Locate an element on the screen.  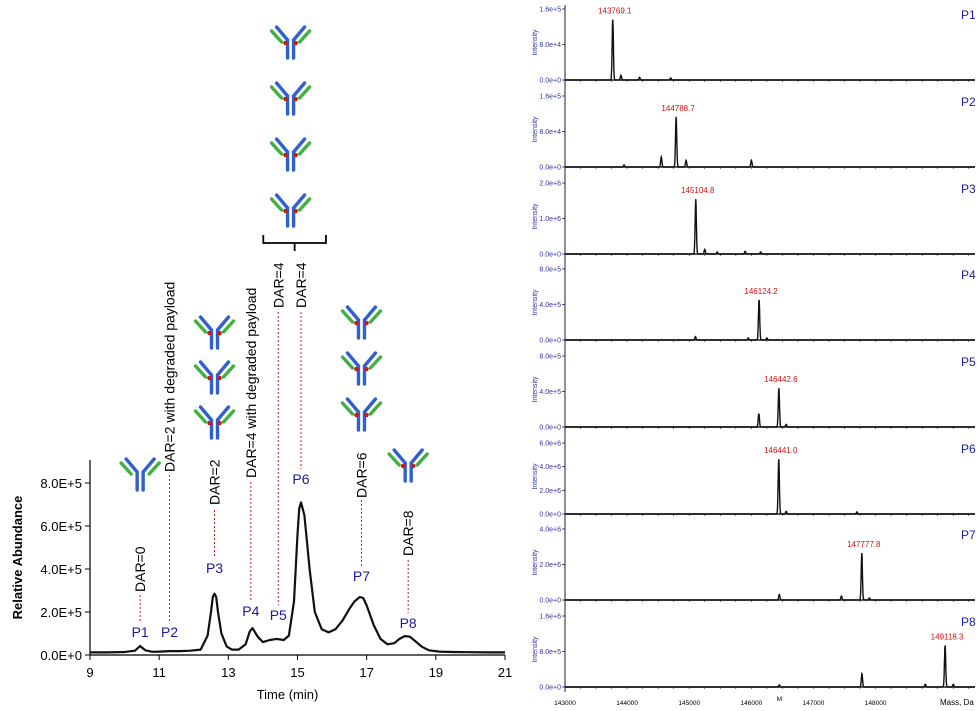
peak-label: P7 is located at coordinates (361, 576).